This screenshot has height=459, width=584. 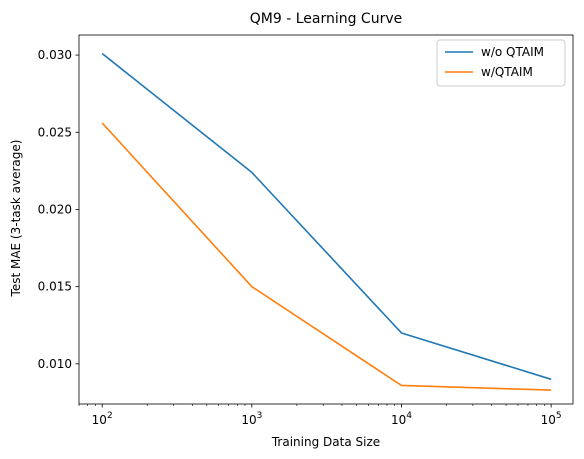 What do you see at coordinates (55, 132) in the screenshot?
I see `y-tick-label: 0.025` at bounding box center [55, 132].